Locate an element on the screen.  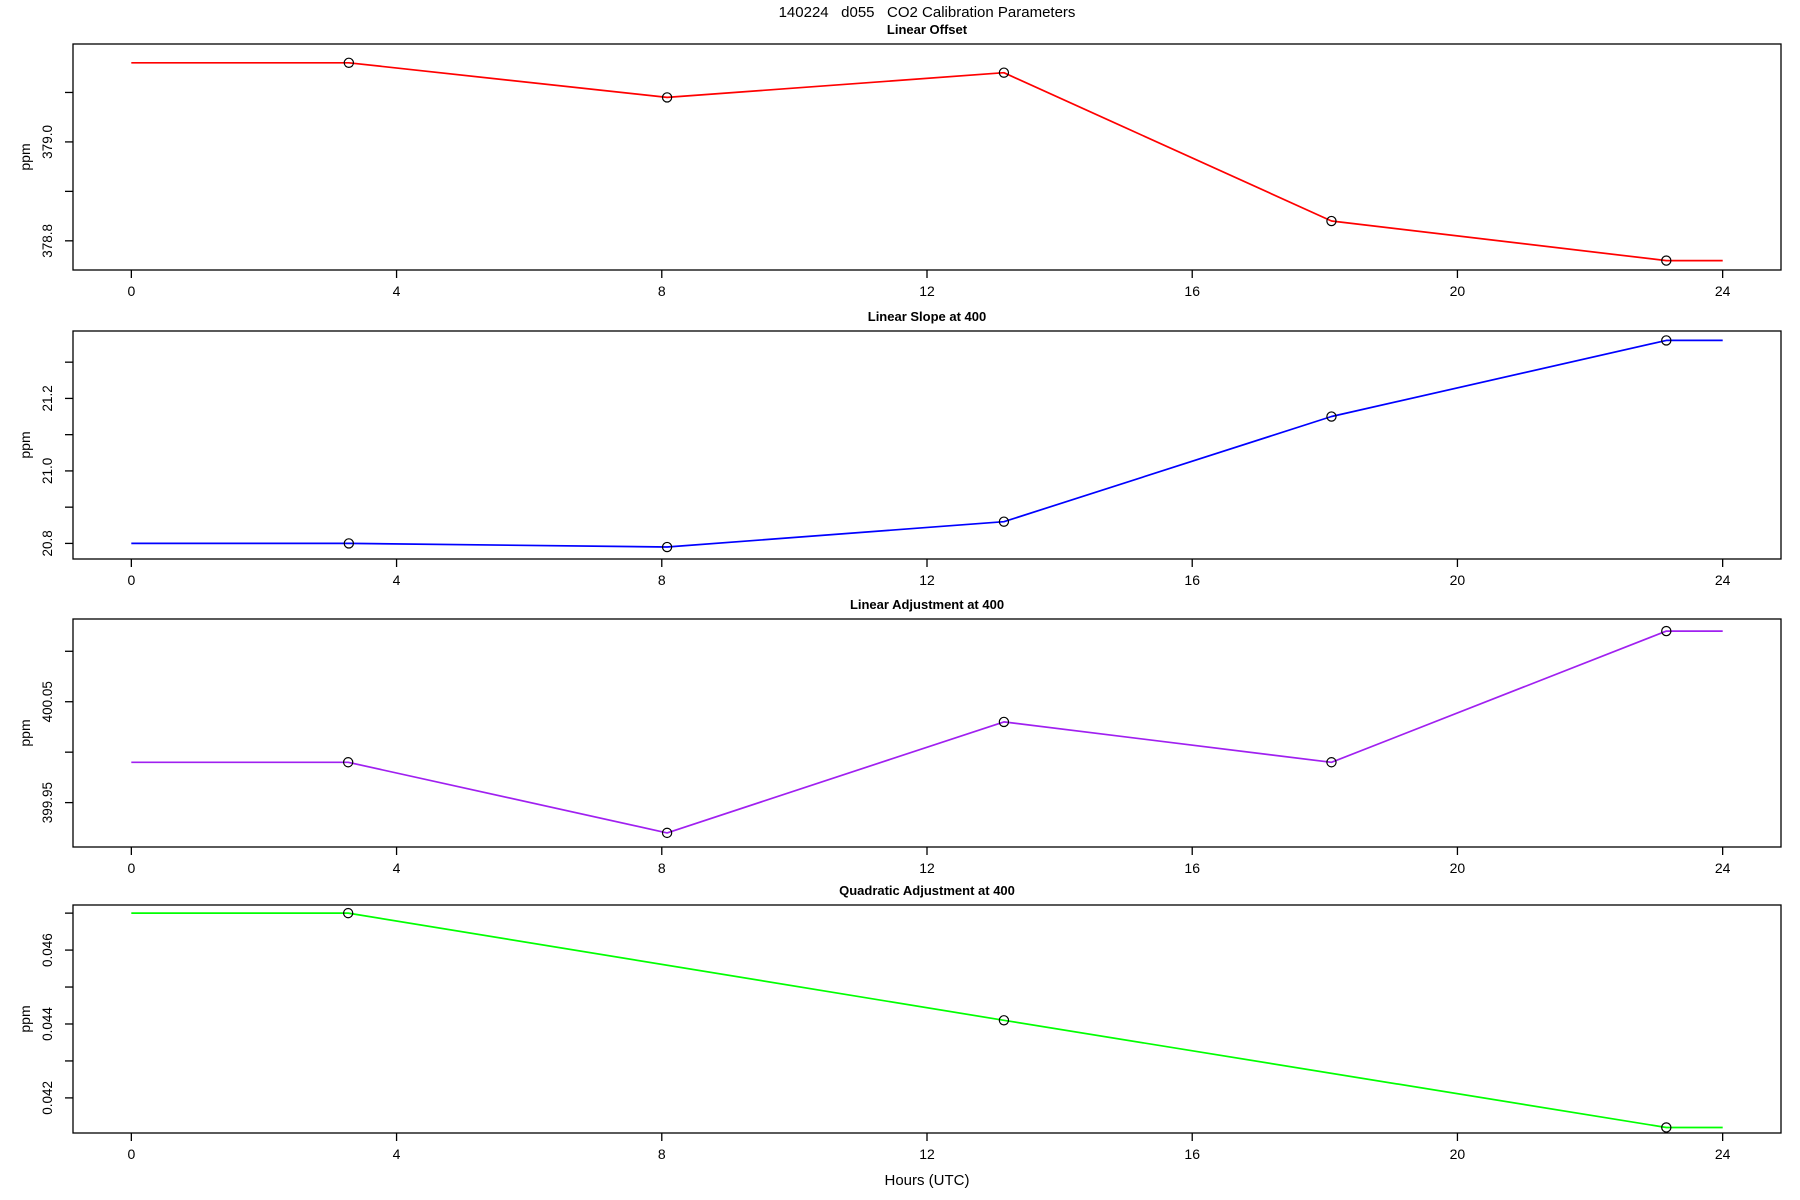
y-tick-label: 0.044 is located at coordinates (47, 1024).